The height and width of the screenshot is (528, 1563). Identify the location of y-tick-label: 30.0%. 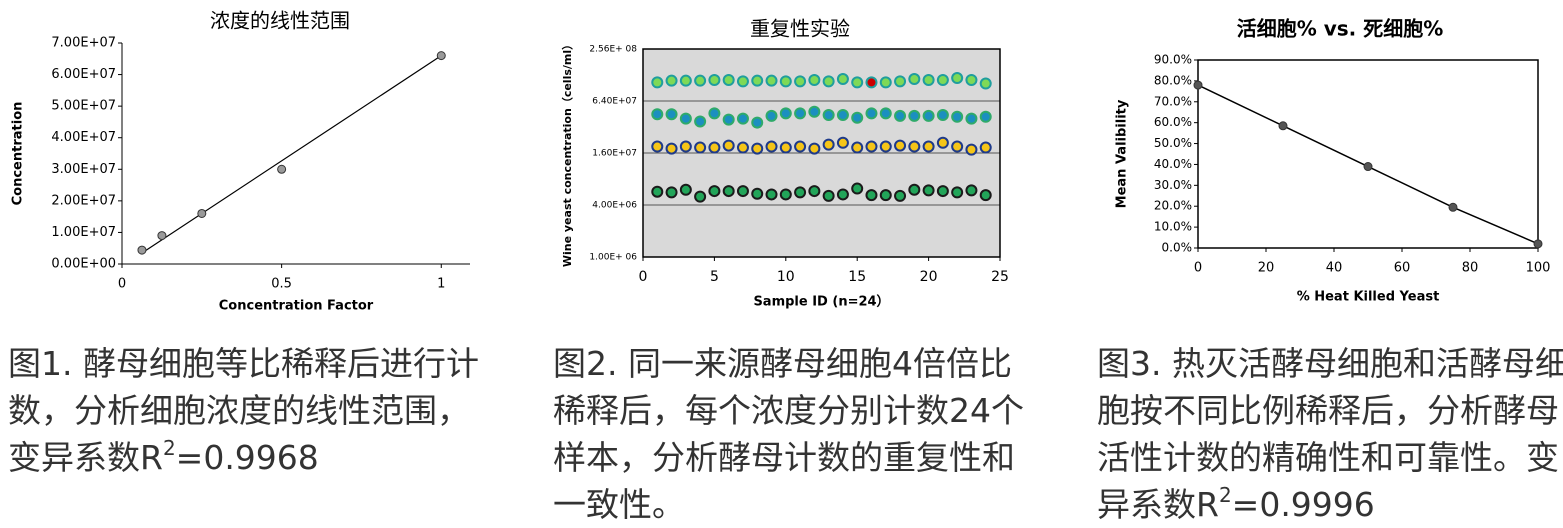
(1173, 185).